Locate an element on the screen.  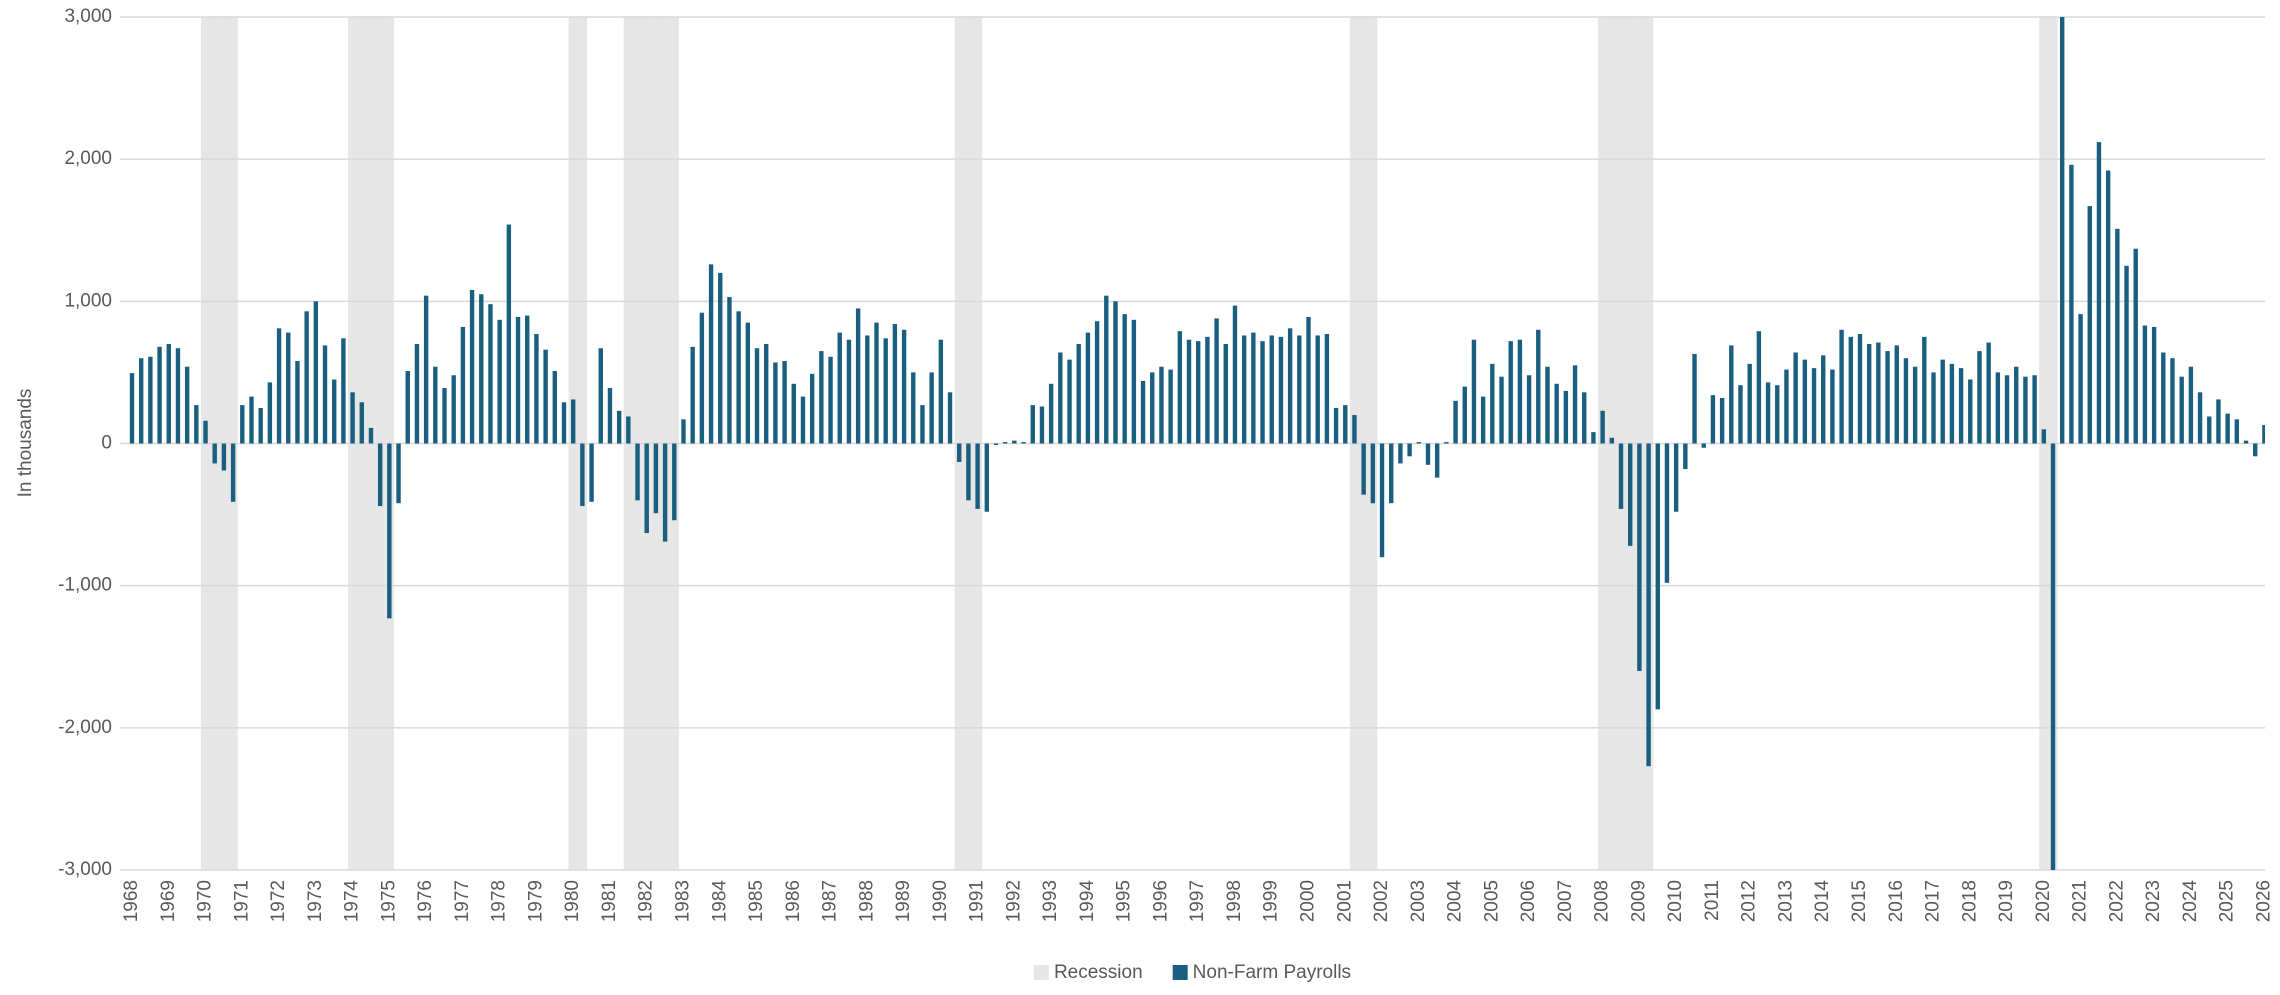
x-tick-label: 2007 is located at coordinates (1565, 901).